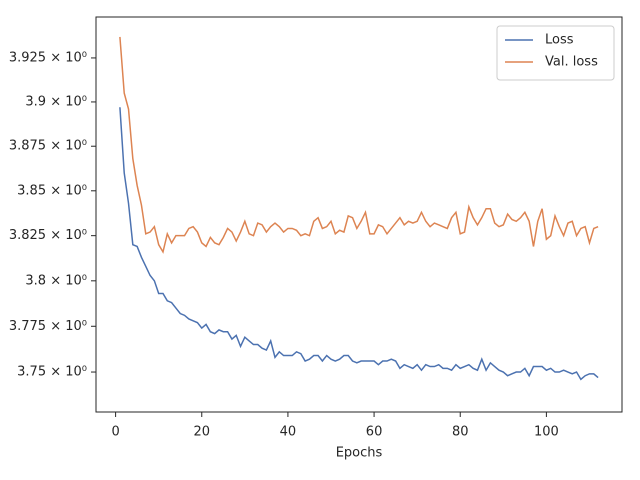 Image resolution: width=640 pixels, height=480 pixels. I want to click on x-tick-label: 100, so click(546, 432).